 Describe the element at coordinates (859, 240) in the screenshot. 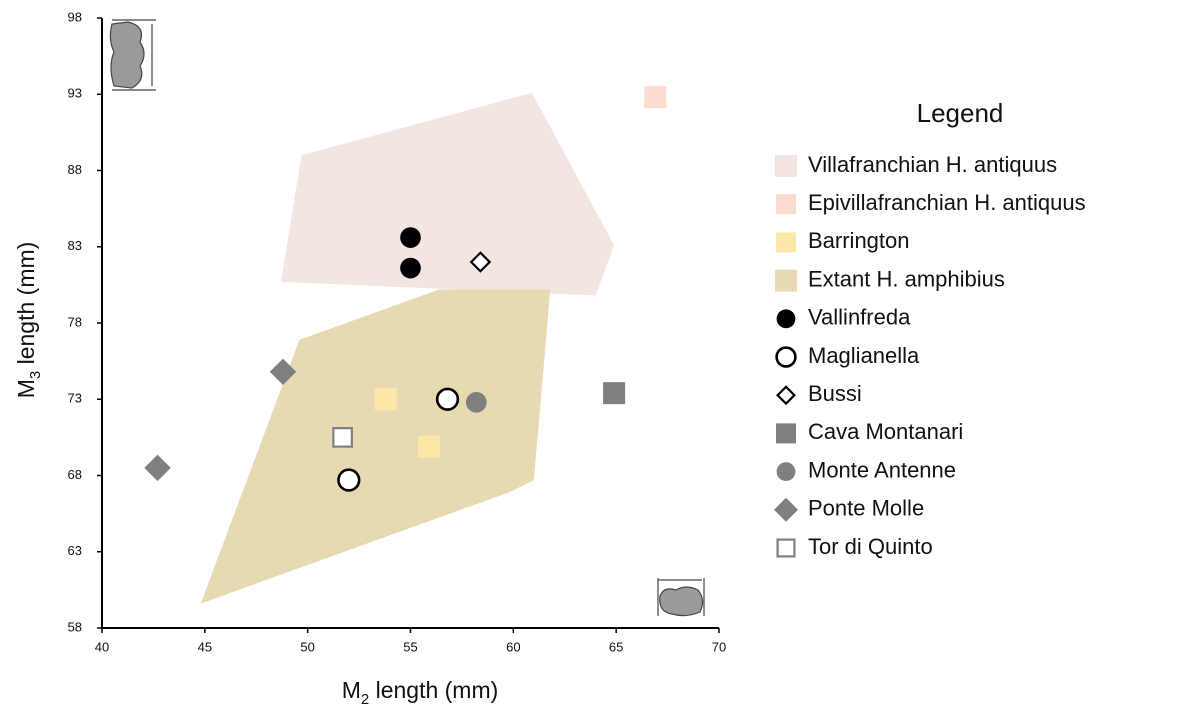

I see `legend-label: Barrington` at that location.